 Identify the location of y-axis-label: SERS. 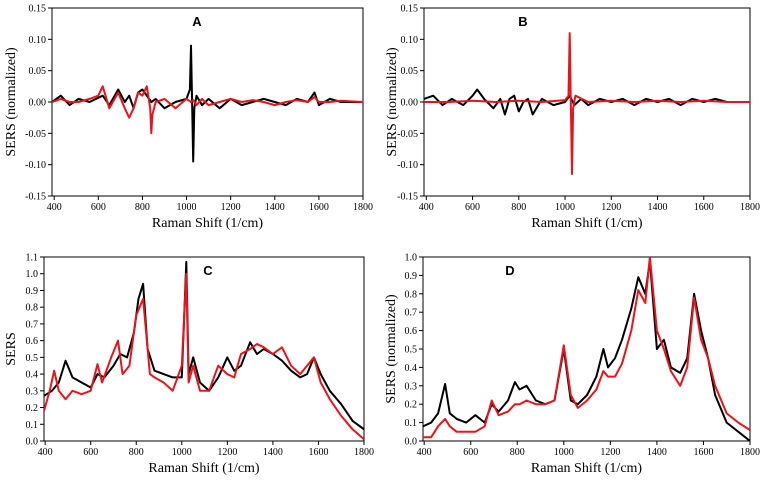
(11, 348).